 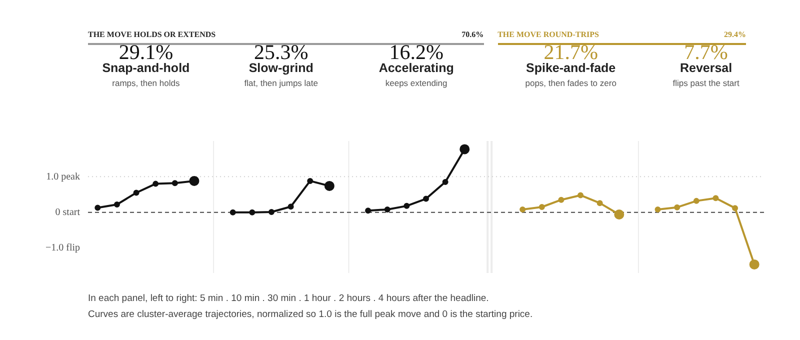 I want to click on y-tick-label: −1.0 flip, so click(x=62, y=248).